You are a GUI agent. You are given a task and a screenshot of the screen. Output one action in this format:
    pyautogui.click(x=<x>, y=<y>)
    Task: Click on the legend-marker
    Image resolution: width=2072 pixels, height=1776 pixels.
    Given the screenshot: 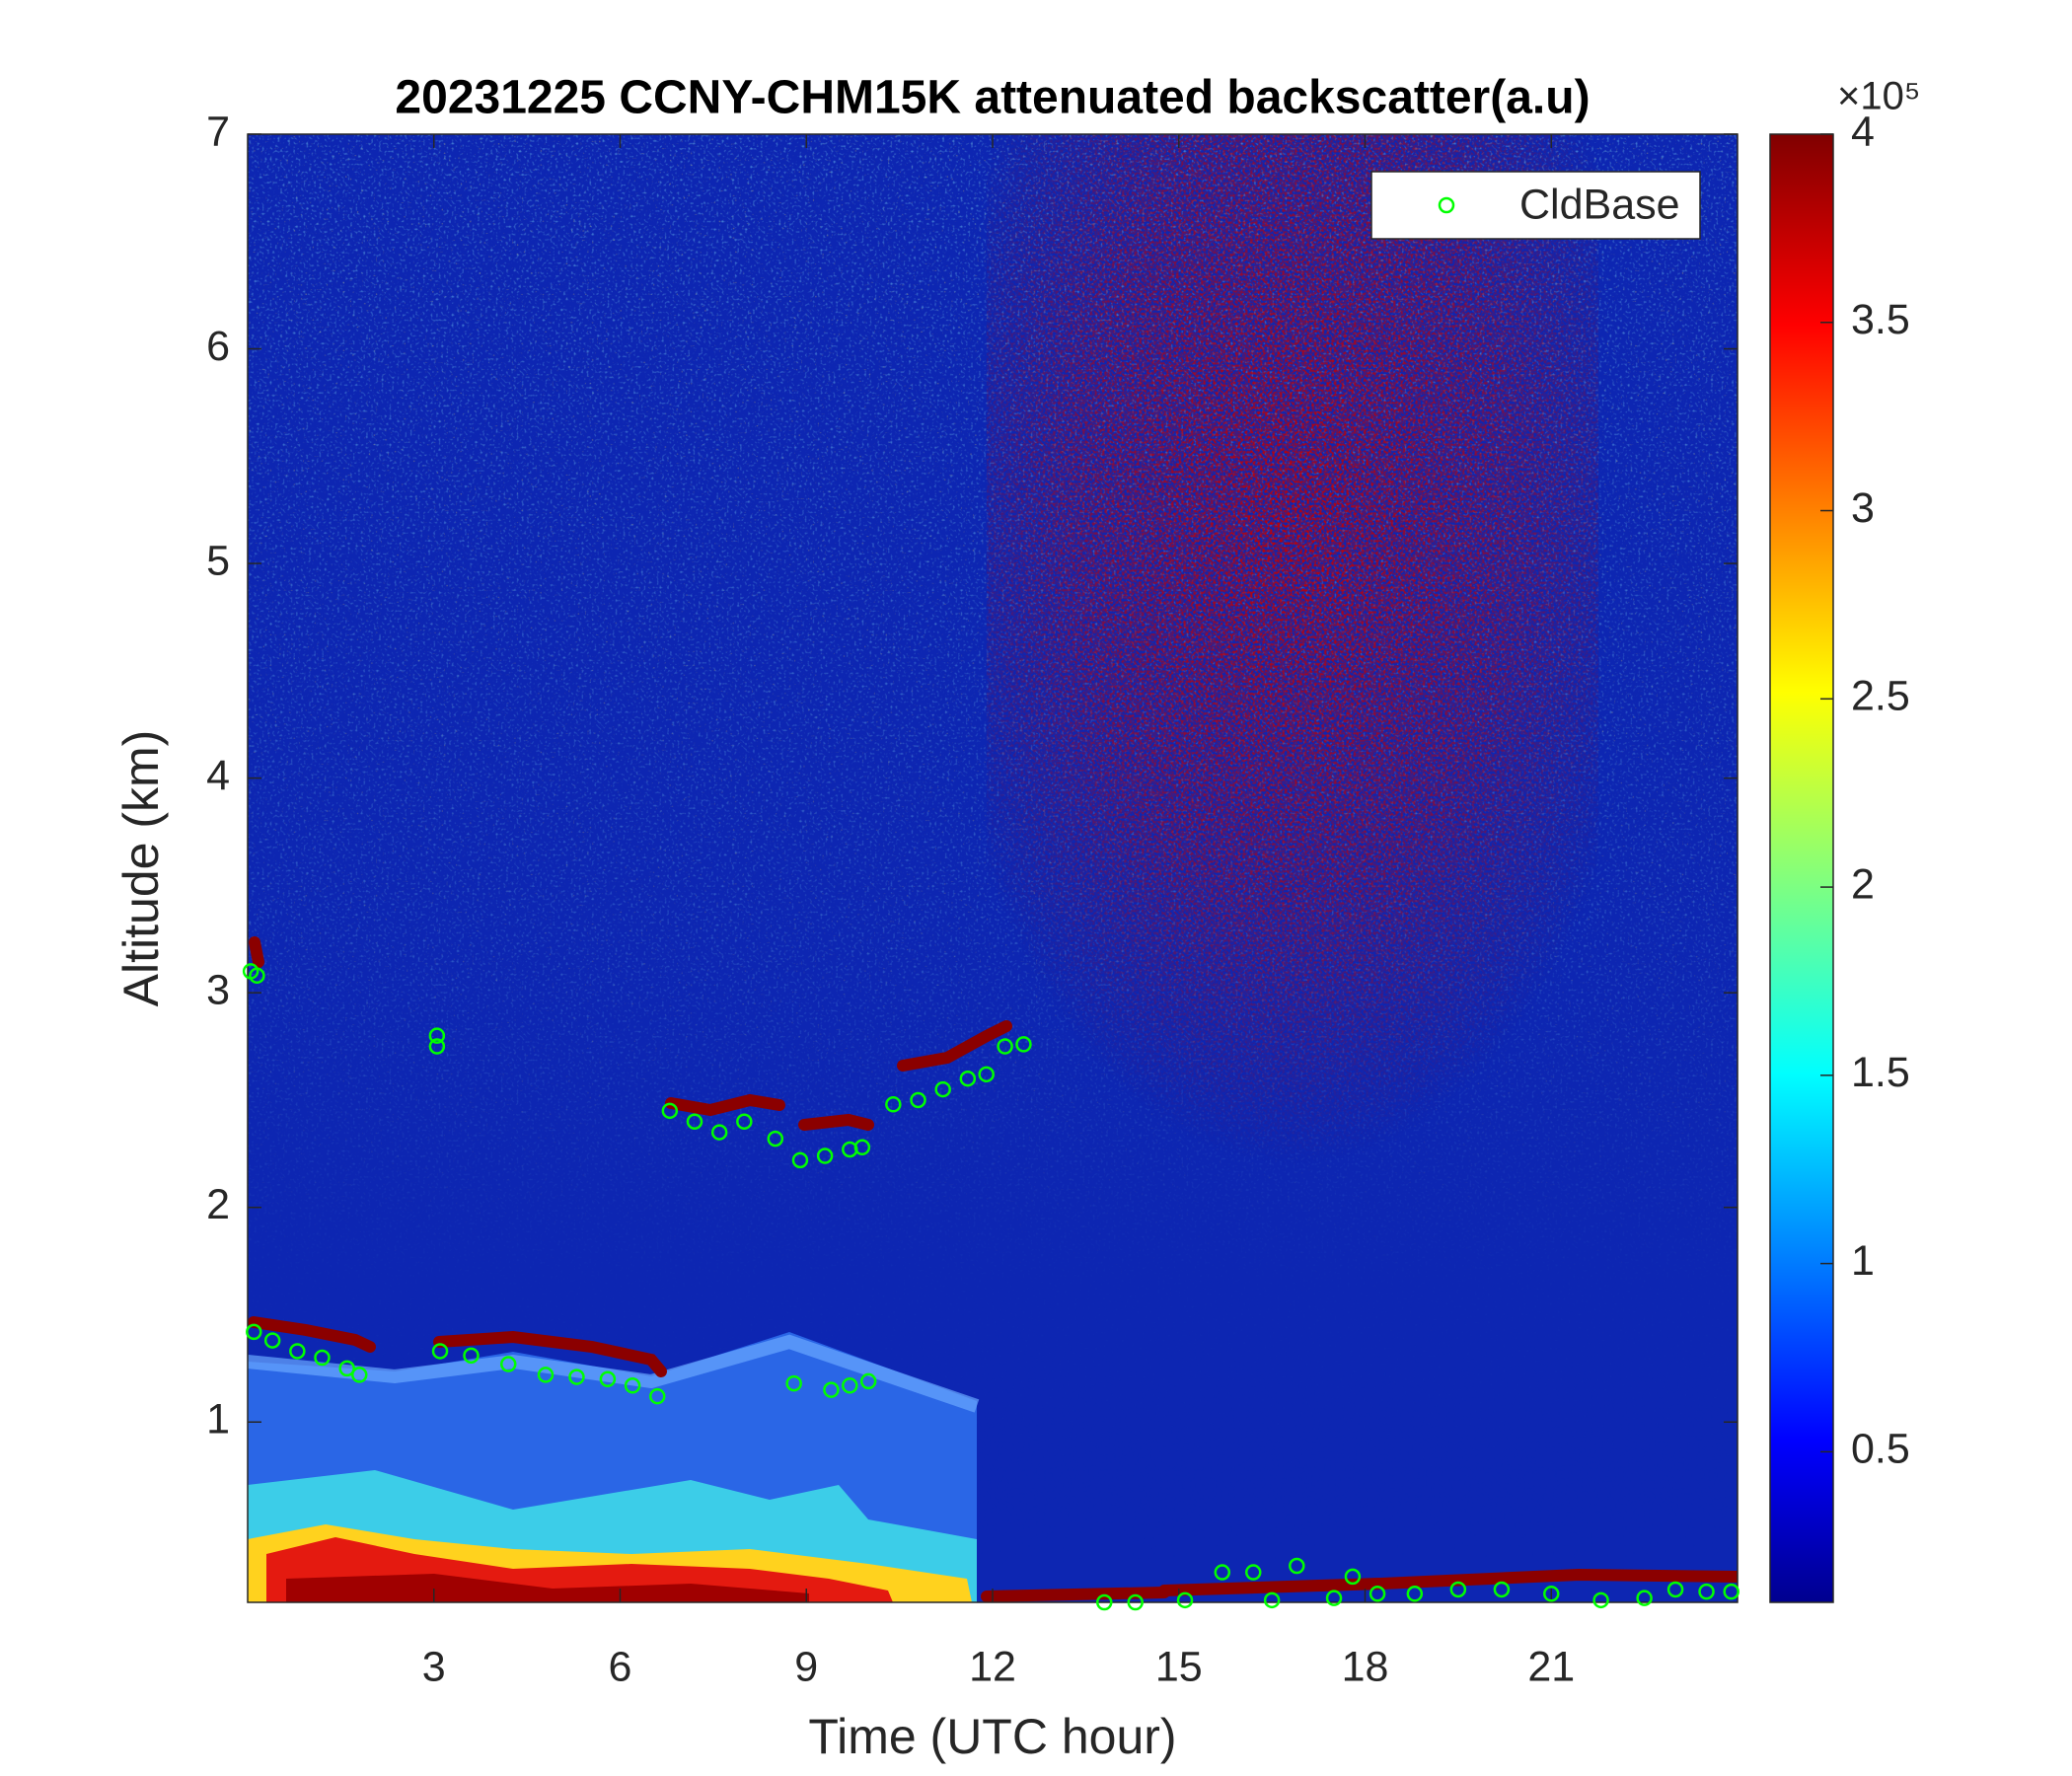 What is the action you would take?
    pyautogui.click(x=1447, y=205)
    